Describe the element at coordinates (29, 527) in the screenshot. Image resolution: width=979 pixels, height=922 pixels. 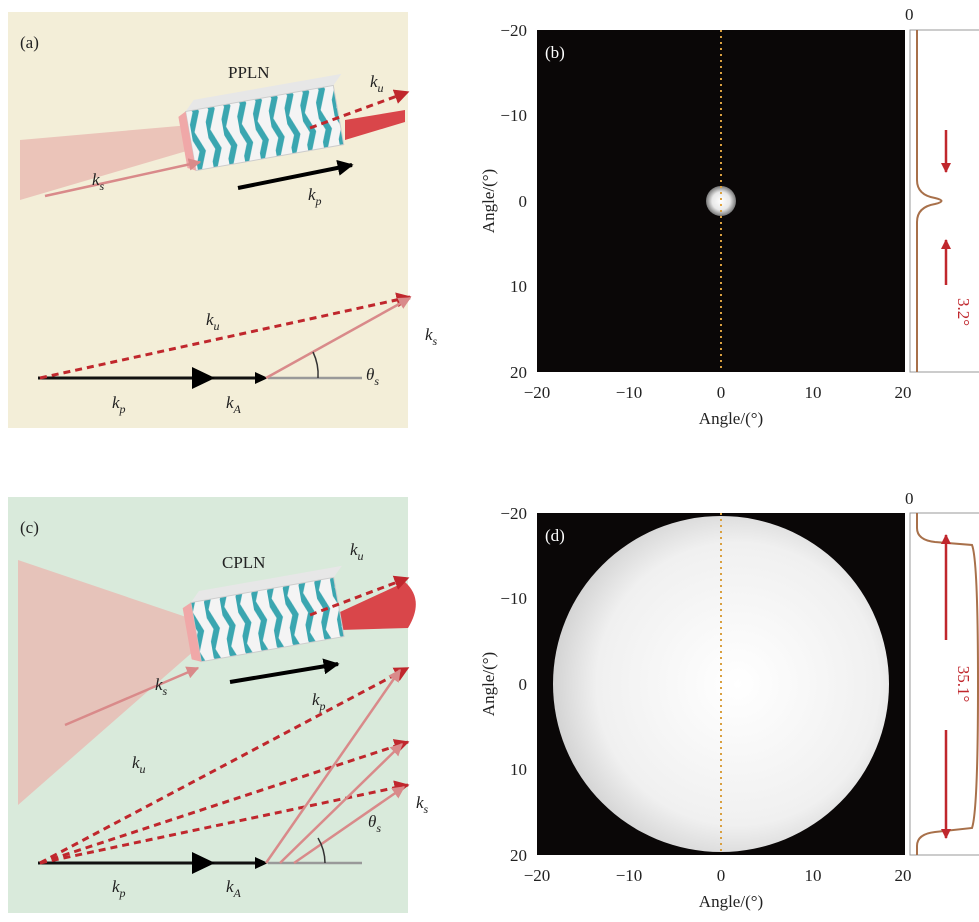
I see `panel-label: (c)` at that location.